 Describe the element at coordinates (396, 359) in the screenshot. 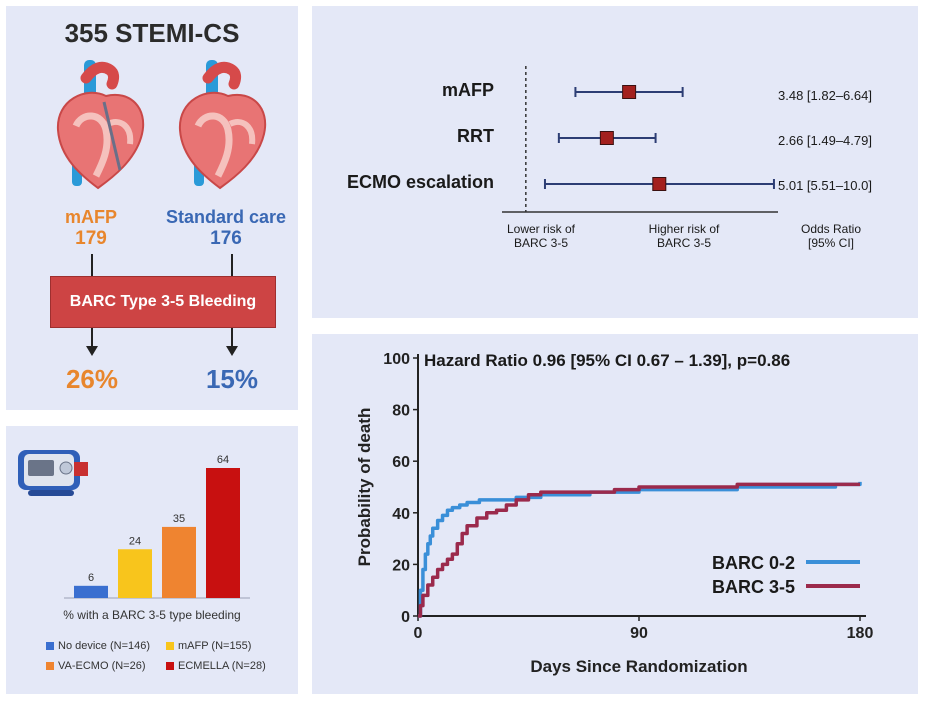

I see `km-y-tick-label: 100` at that location.